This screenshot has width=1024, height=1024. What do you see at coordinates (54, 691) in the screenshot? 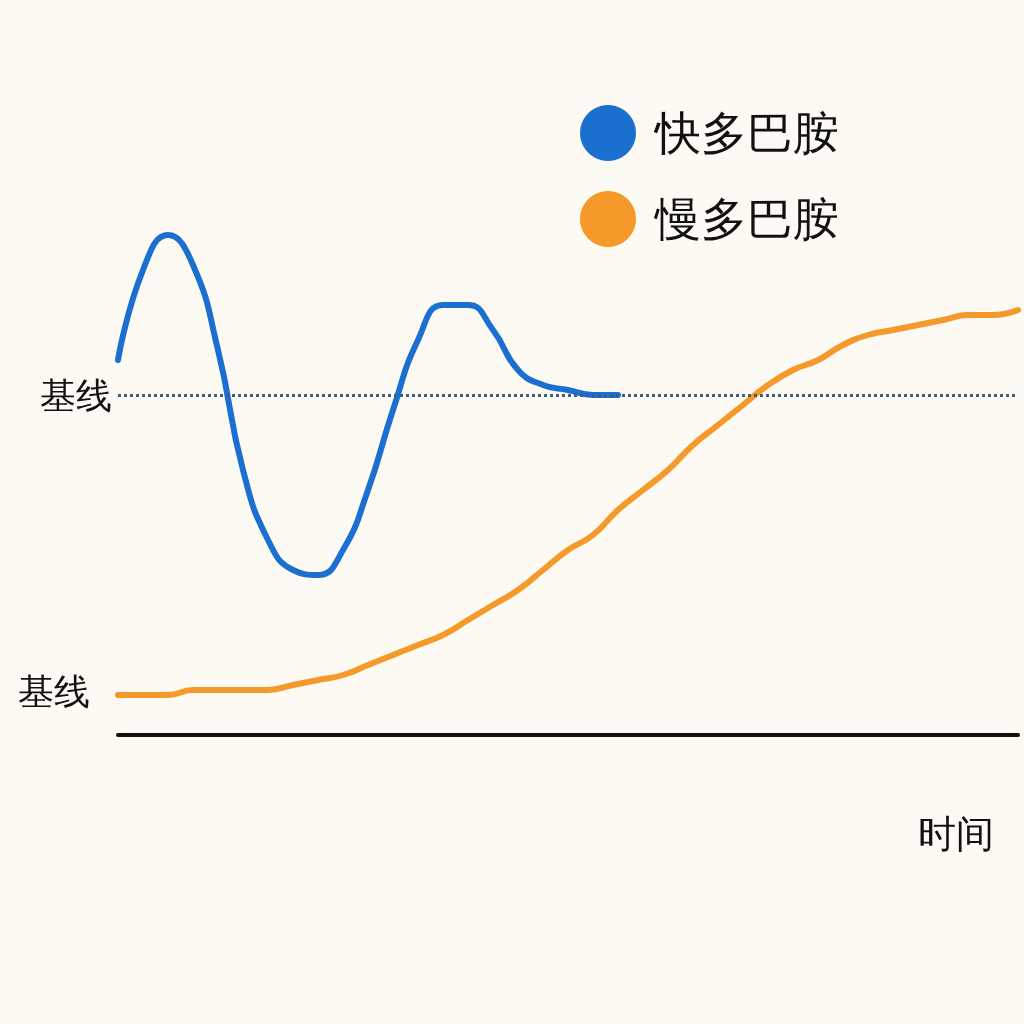
I see `text: 基线` at bounding box center [54, 691].